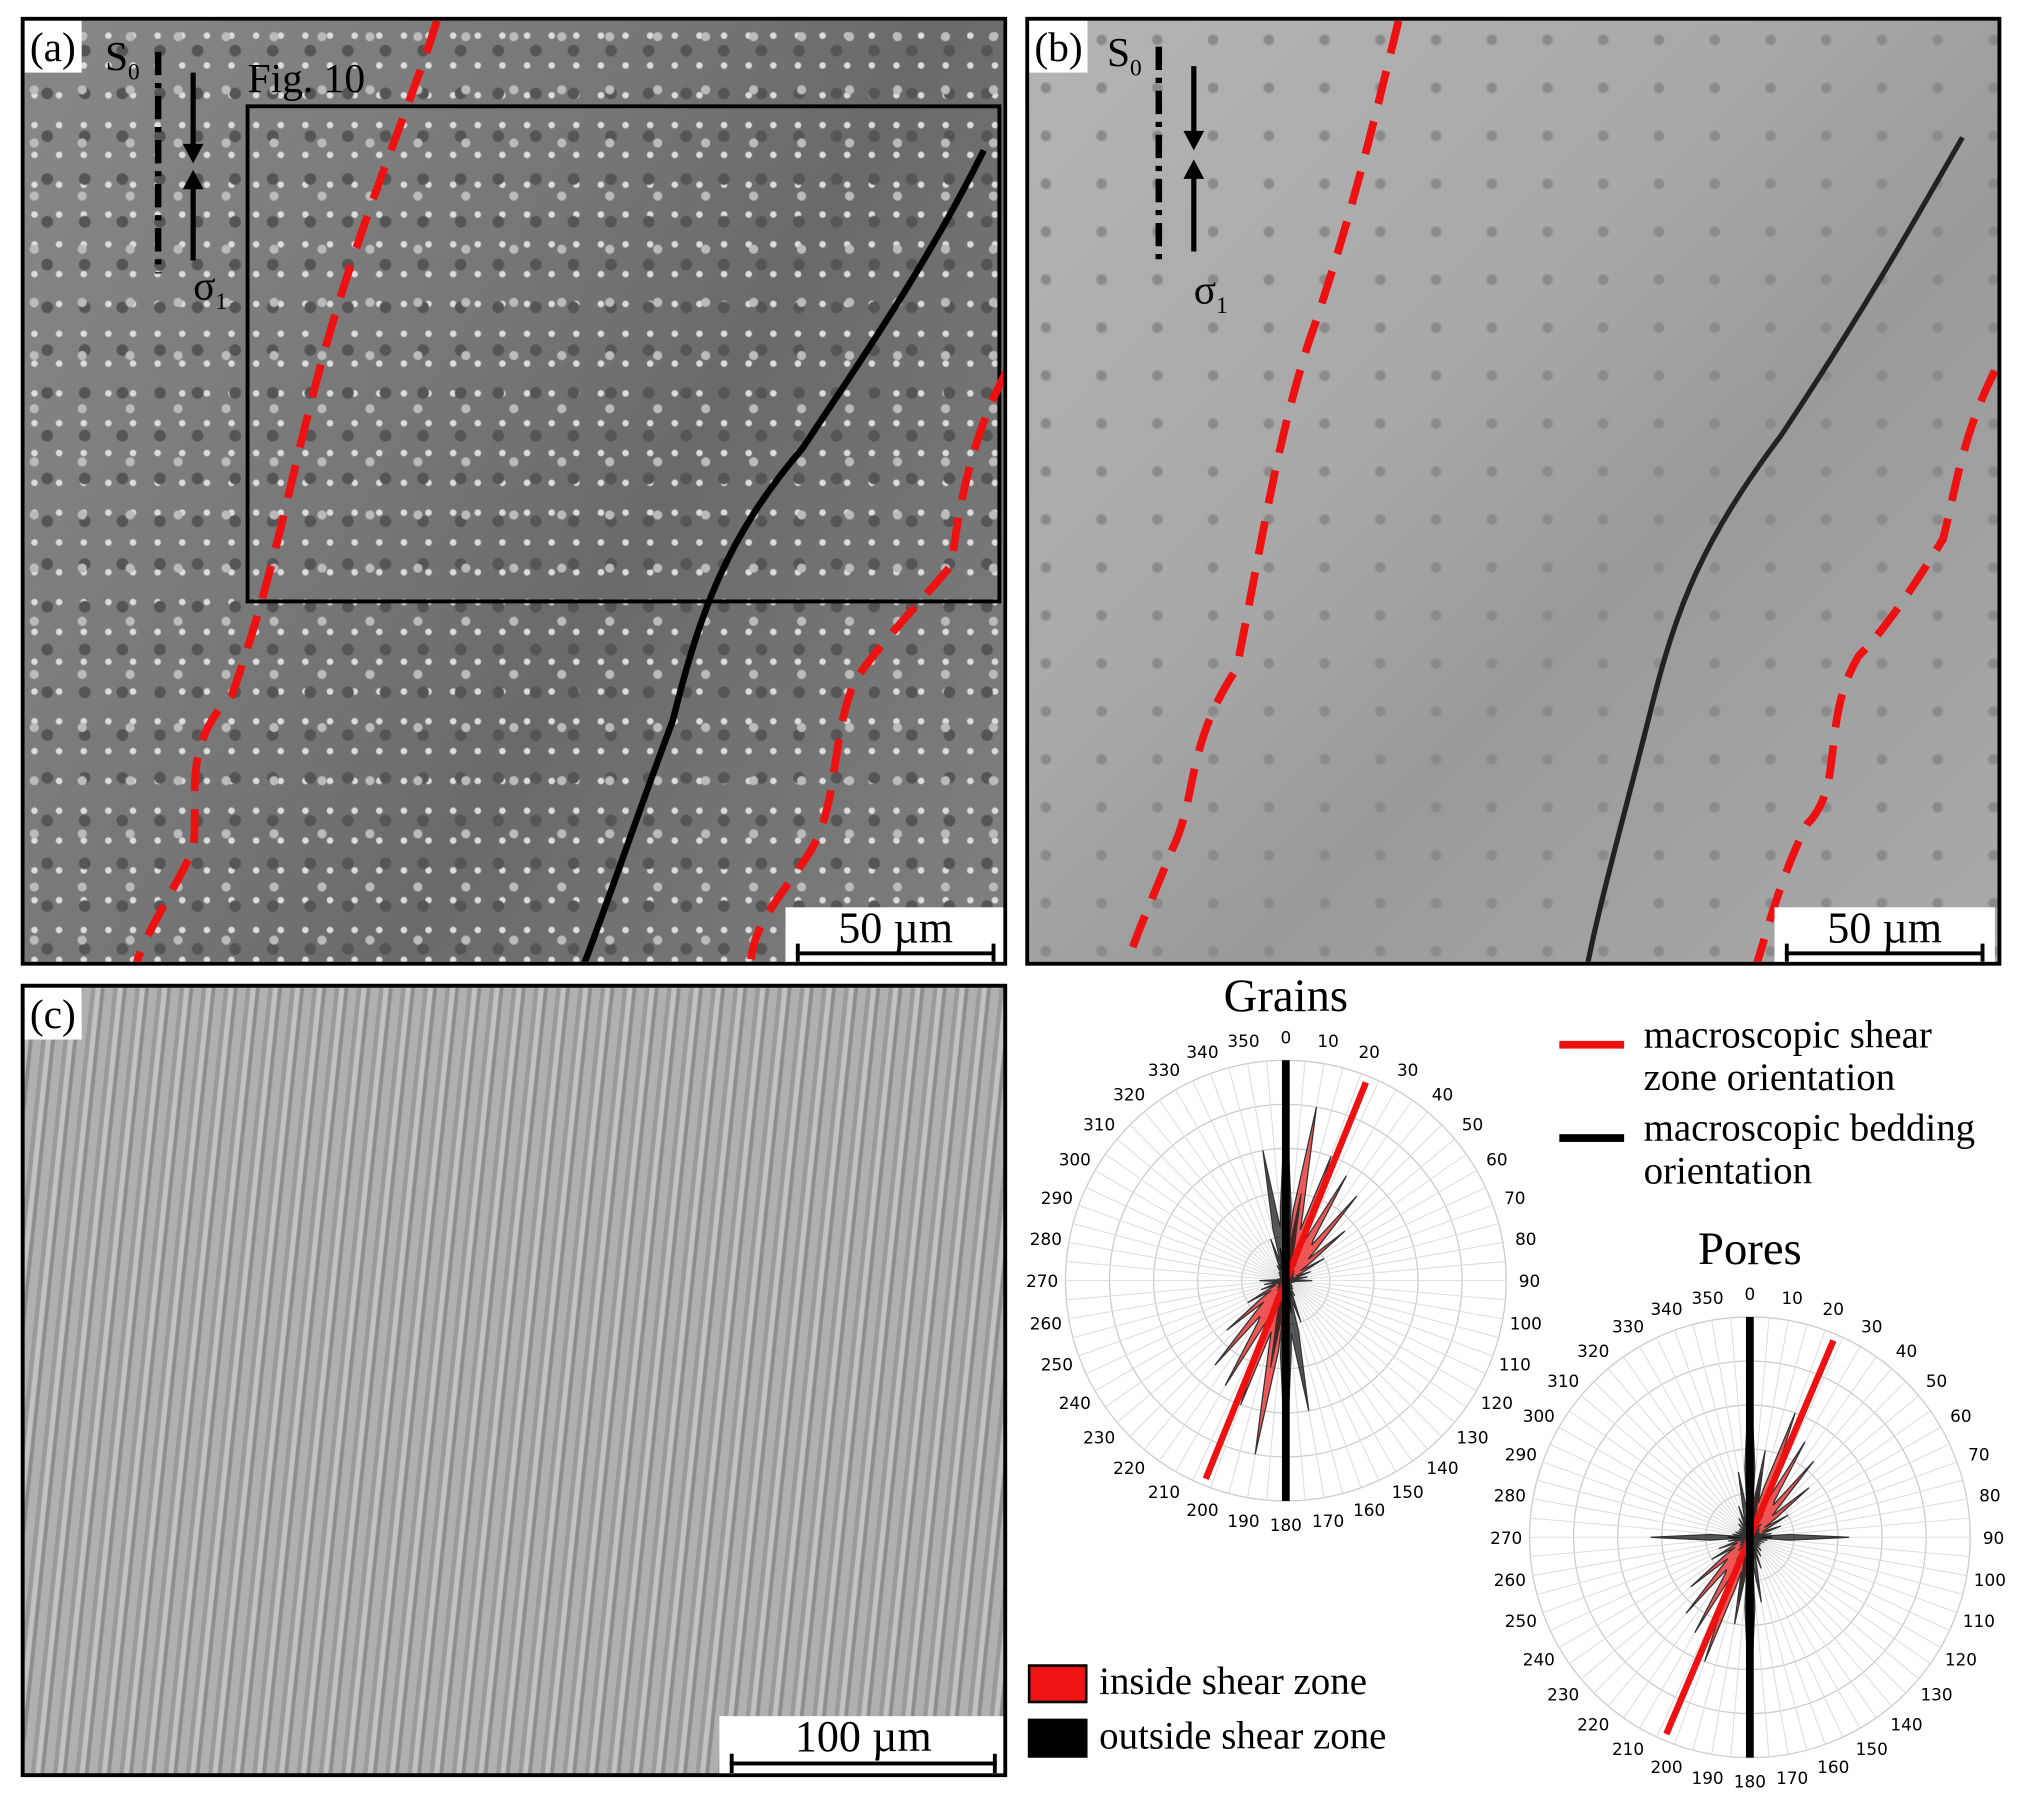 The width and height of the screenshot is (2022, 1797). What do you see at coordinates (1539, 1660) in the screenshot?
I see `angle-tick-label: 240` at bounding box center [1539, 1660].